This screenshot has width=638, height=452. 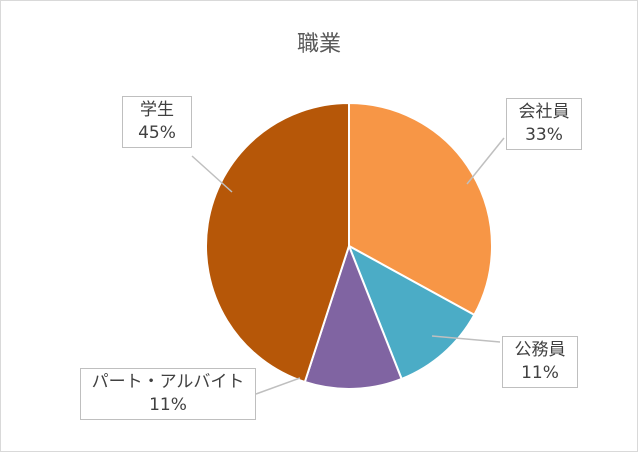 I want to click on slice-category-label: 会社員, so click(x=544, y=112).